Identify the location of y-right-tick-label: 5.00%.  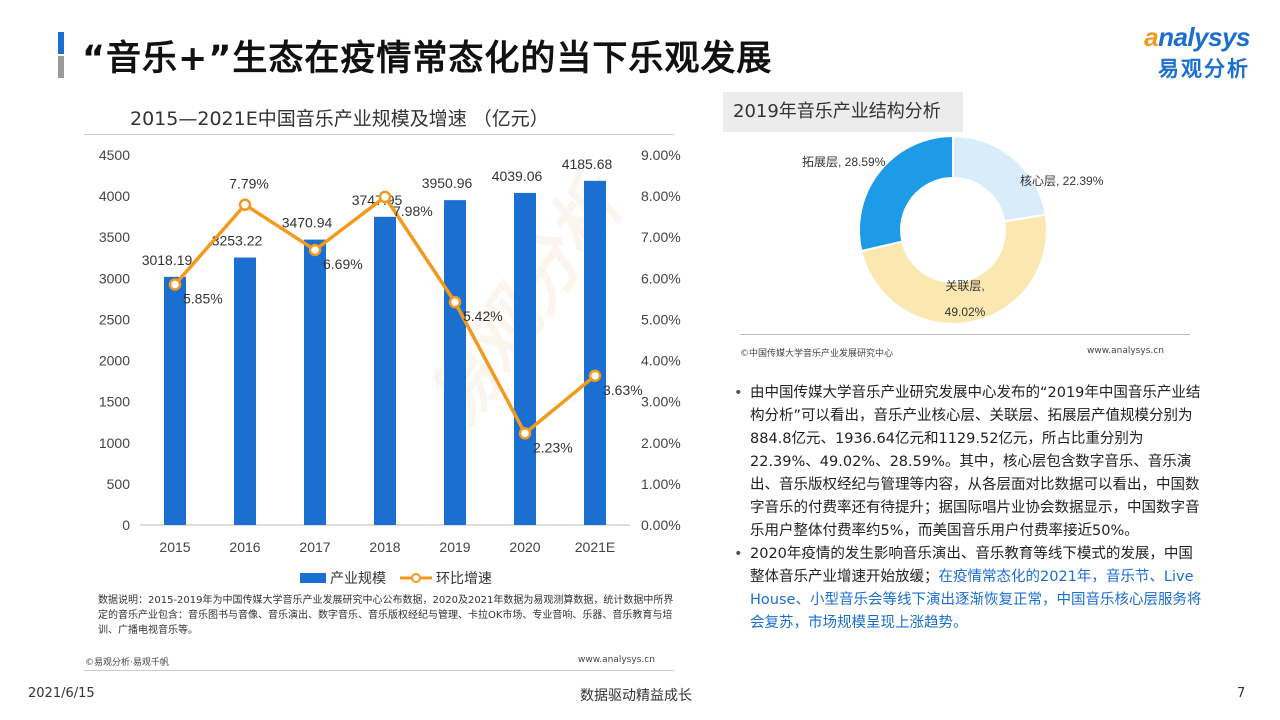
(661, 319).